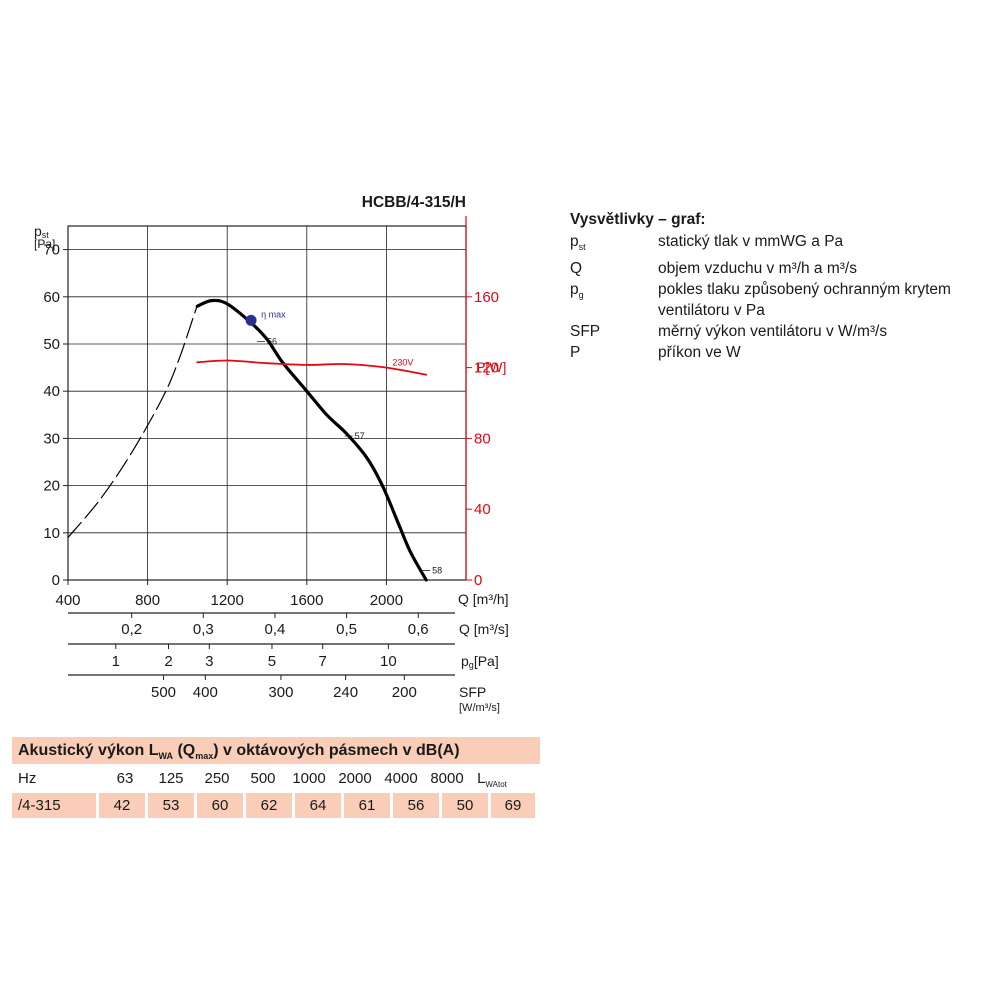 This screenshot has width=1000, height=1000. Describe the element at coordinates (171, 805) in the screenshot. I see `acoustic-band-value: 53` at that location.